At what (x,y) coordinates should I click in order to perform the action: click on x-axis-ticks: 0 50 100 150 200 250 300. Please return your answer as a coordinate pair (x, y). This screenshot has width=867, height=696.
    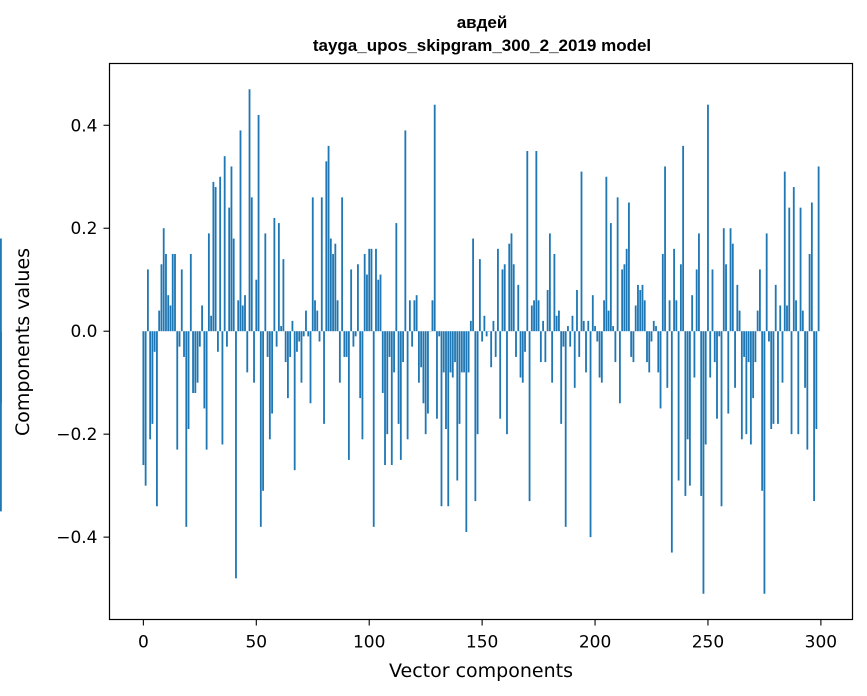
    Looking at the image, I should click on (487, 636).